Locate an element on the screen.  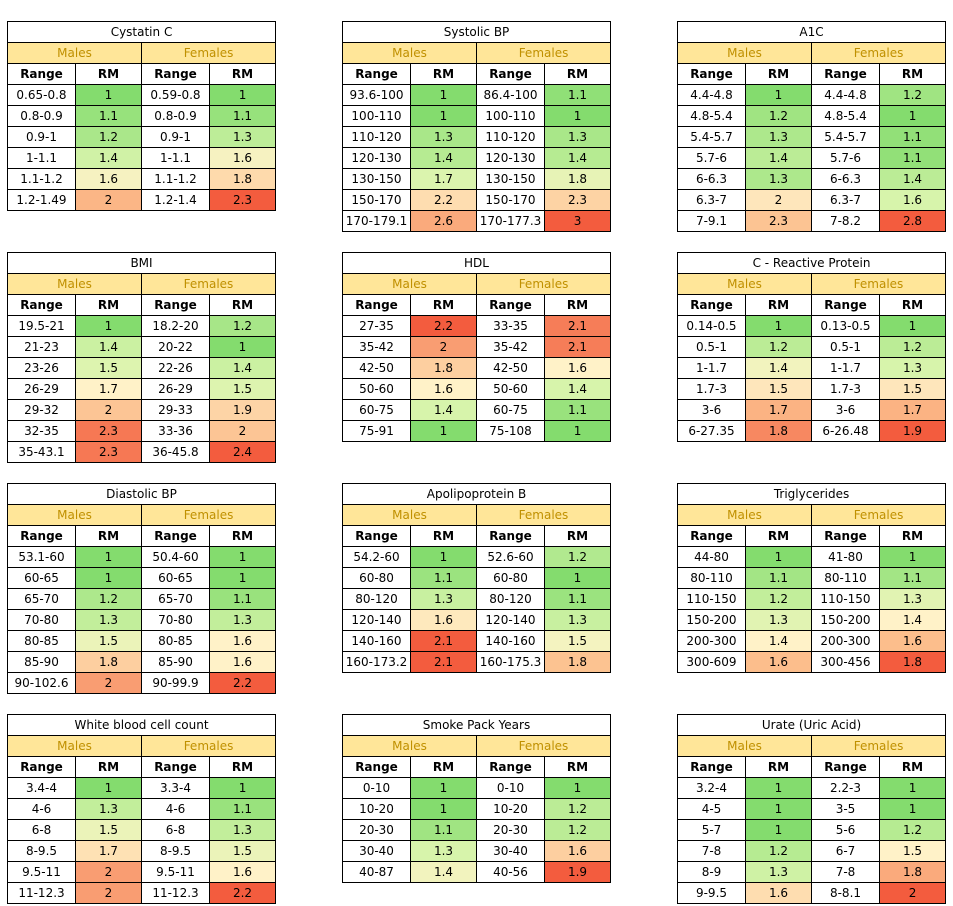
males-range-cell: 1-1.1 is located at coordinates (41, 158).